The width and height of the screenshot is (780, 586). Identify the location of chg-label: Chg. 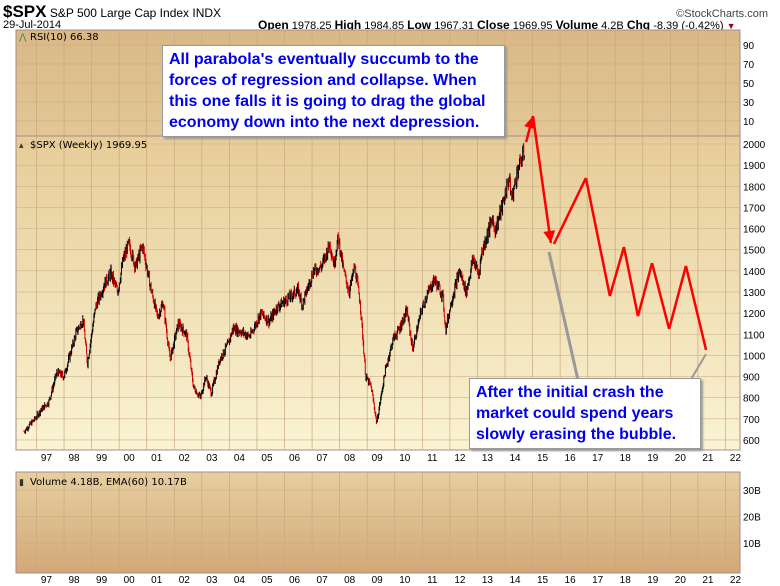
(638, 25).